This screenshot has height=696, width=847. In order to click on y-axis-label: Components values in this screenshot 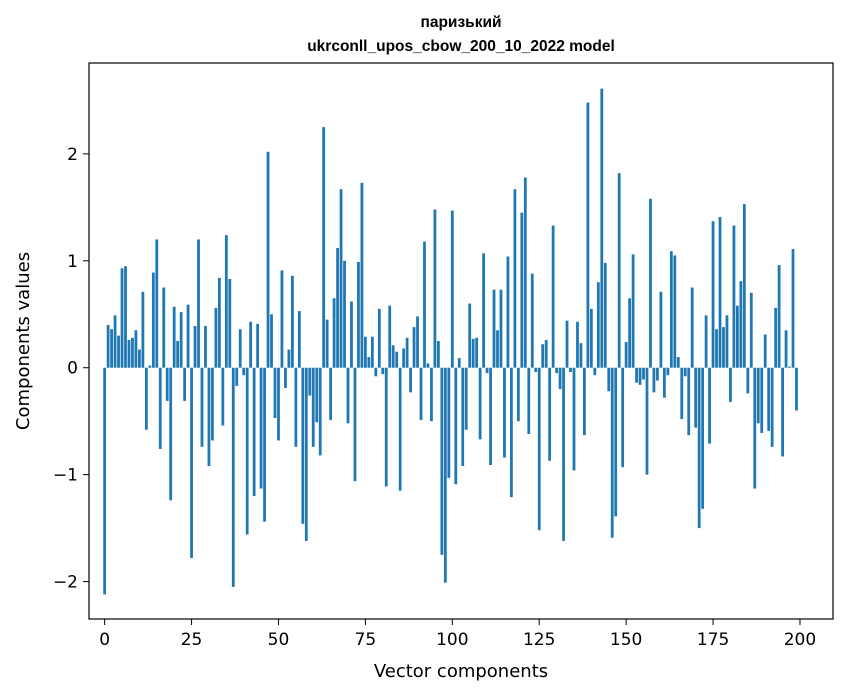, I will do `click(23, 341)`.